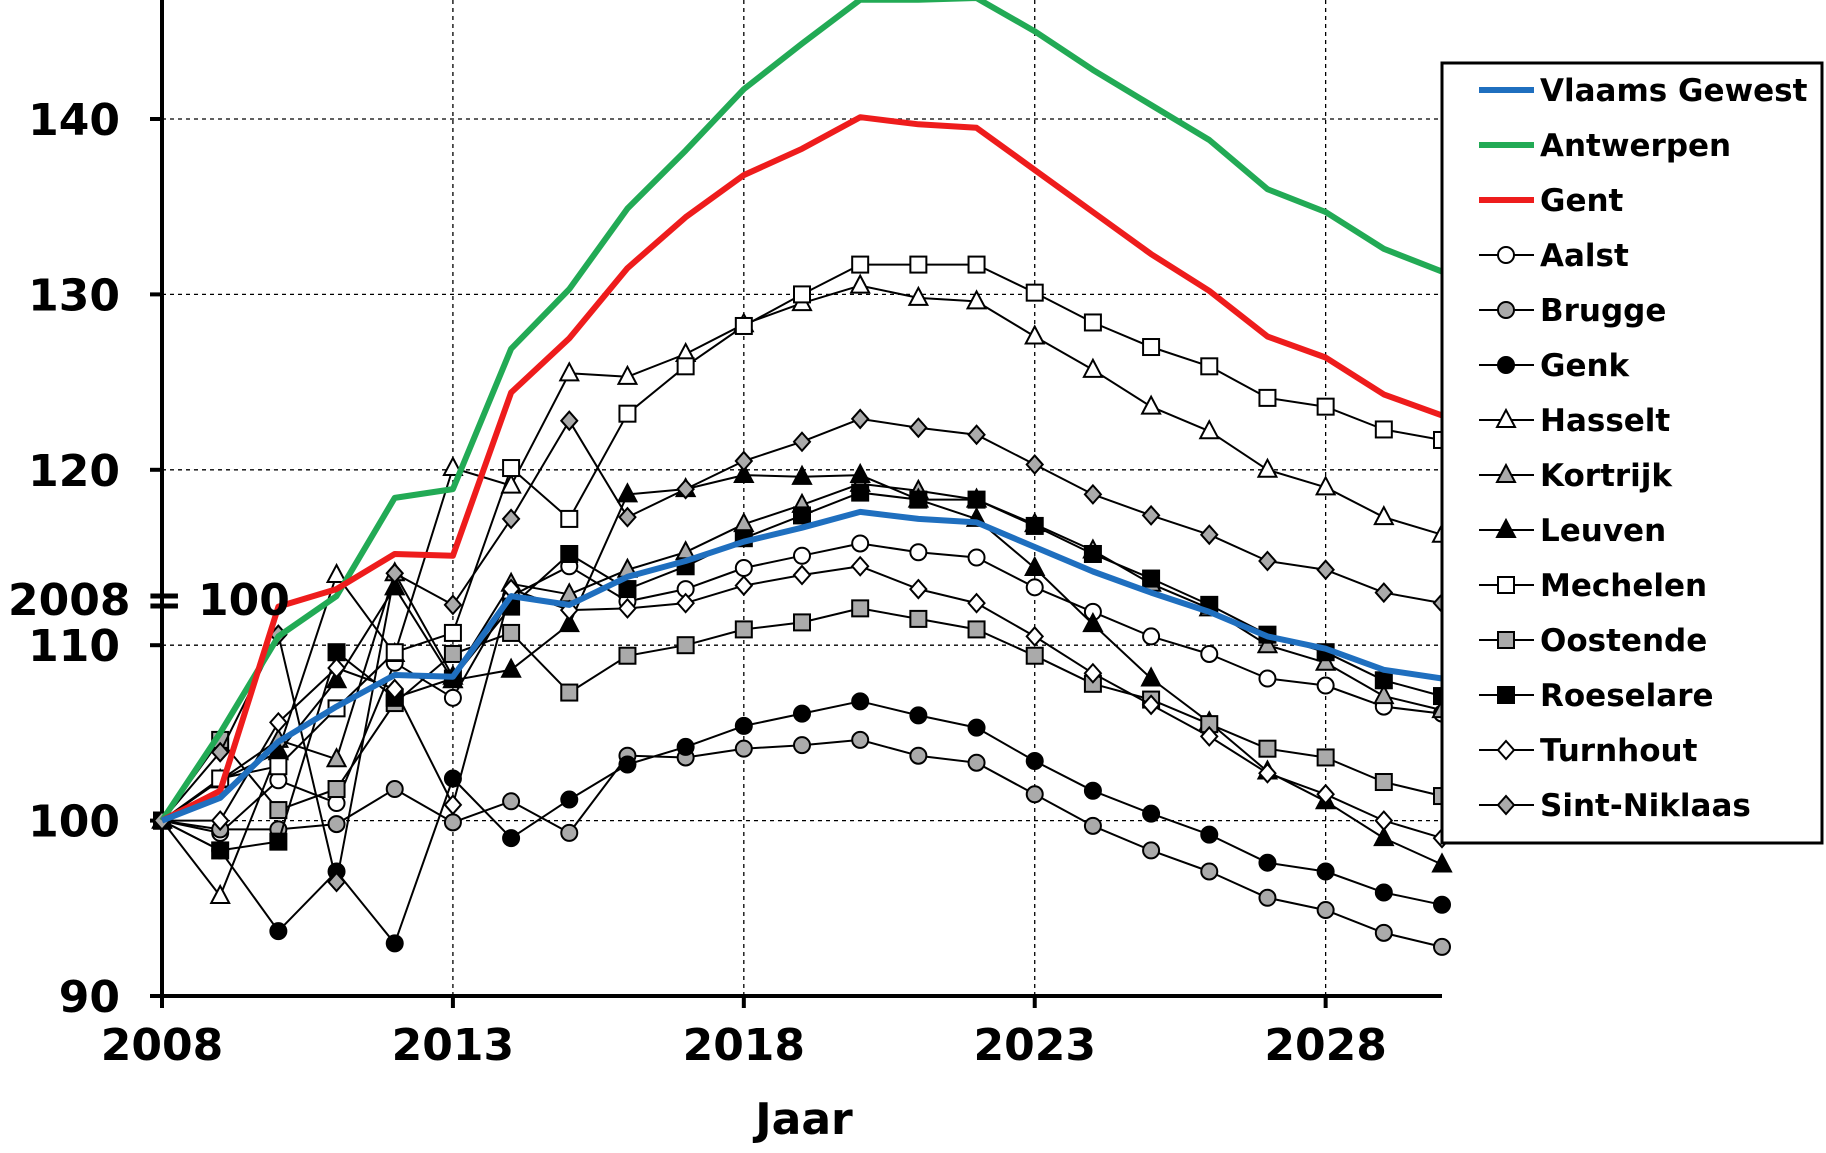 The width and height of the screenshot is (1826, 1153). I want to click on legend-label: Sint-Niklaas, so click(1645, 806).